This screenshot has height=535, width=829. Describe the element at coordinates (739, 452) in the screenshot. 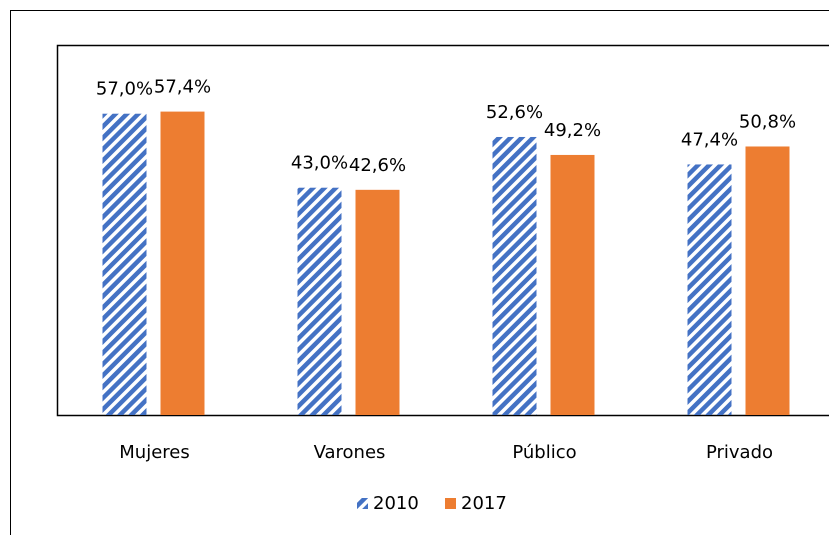

I see `x-tick-label: Privado` at that location.